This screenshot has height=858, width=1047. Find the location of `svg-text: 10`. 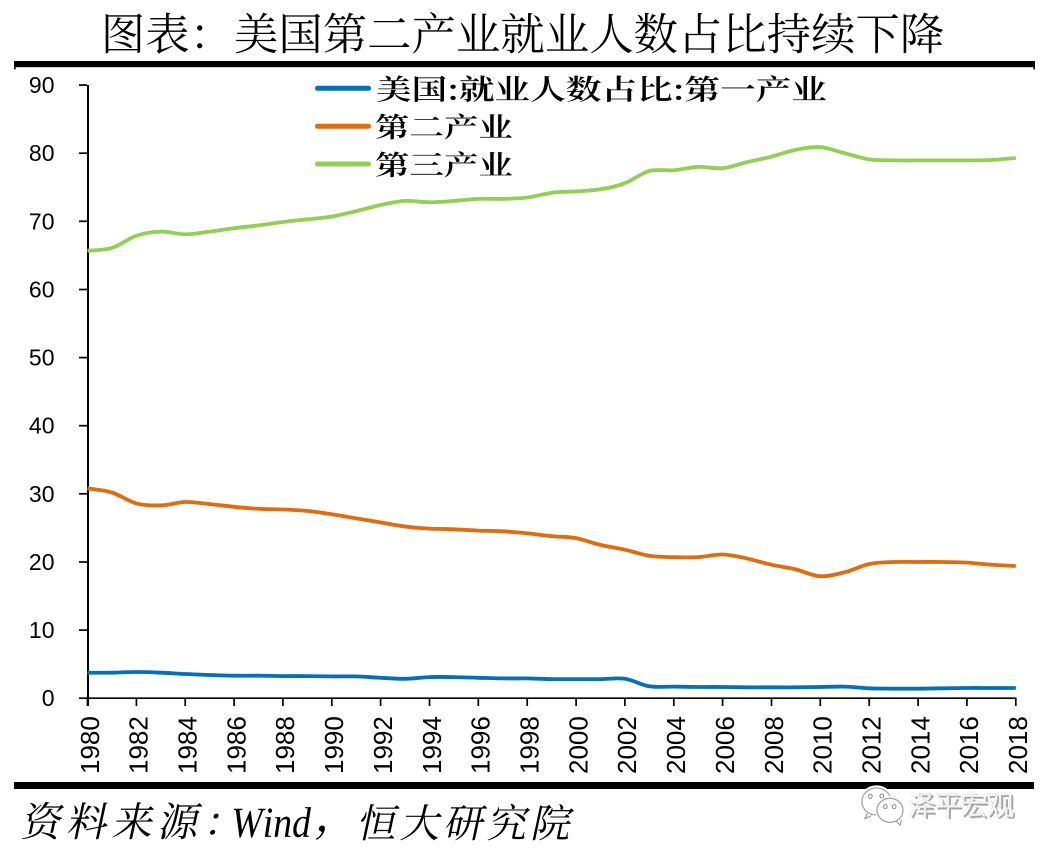

svg-text: 10 is located at coordinates (42, 630).